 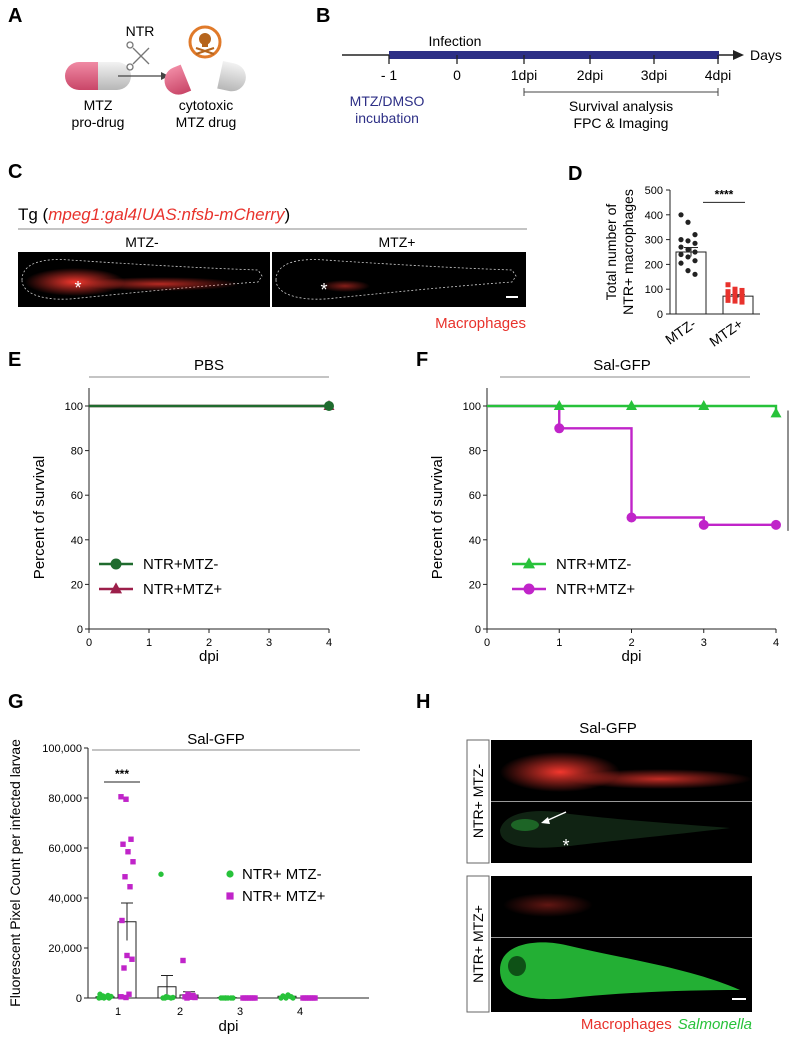 I want to click on tg-construct-2: UAS:nfsb-mCherry, so click(x=214, y=214).